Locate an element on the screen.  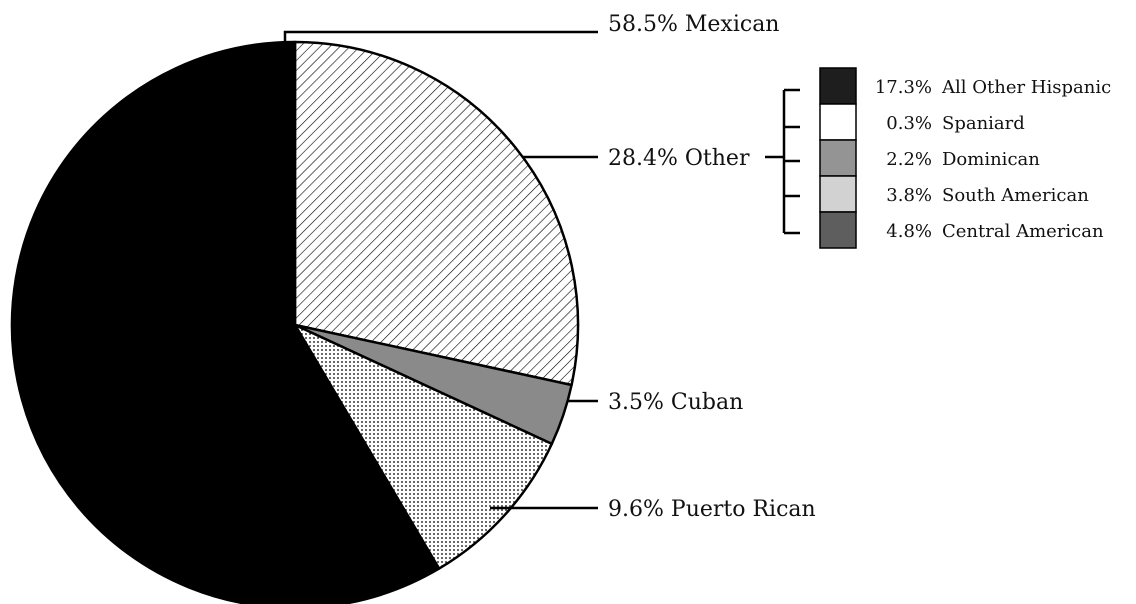
swatch-central-american is located at coordinates (838, 230).